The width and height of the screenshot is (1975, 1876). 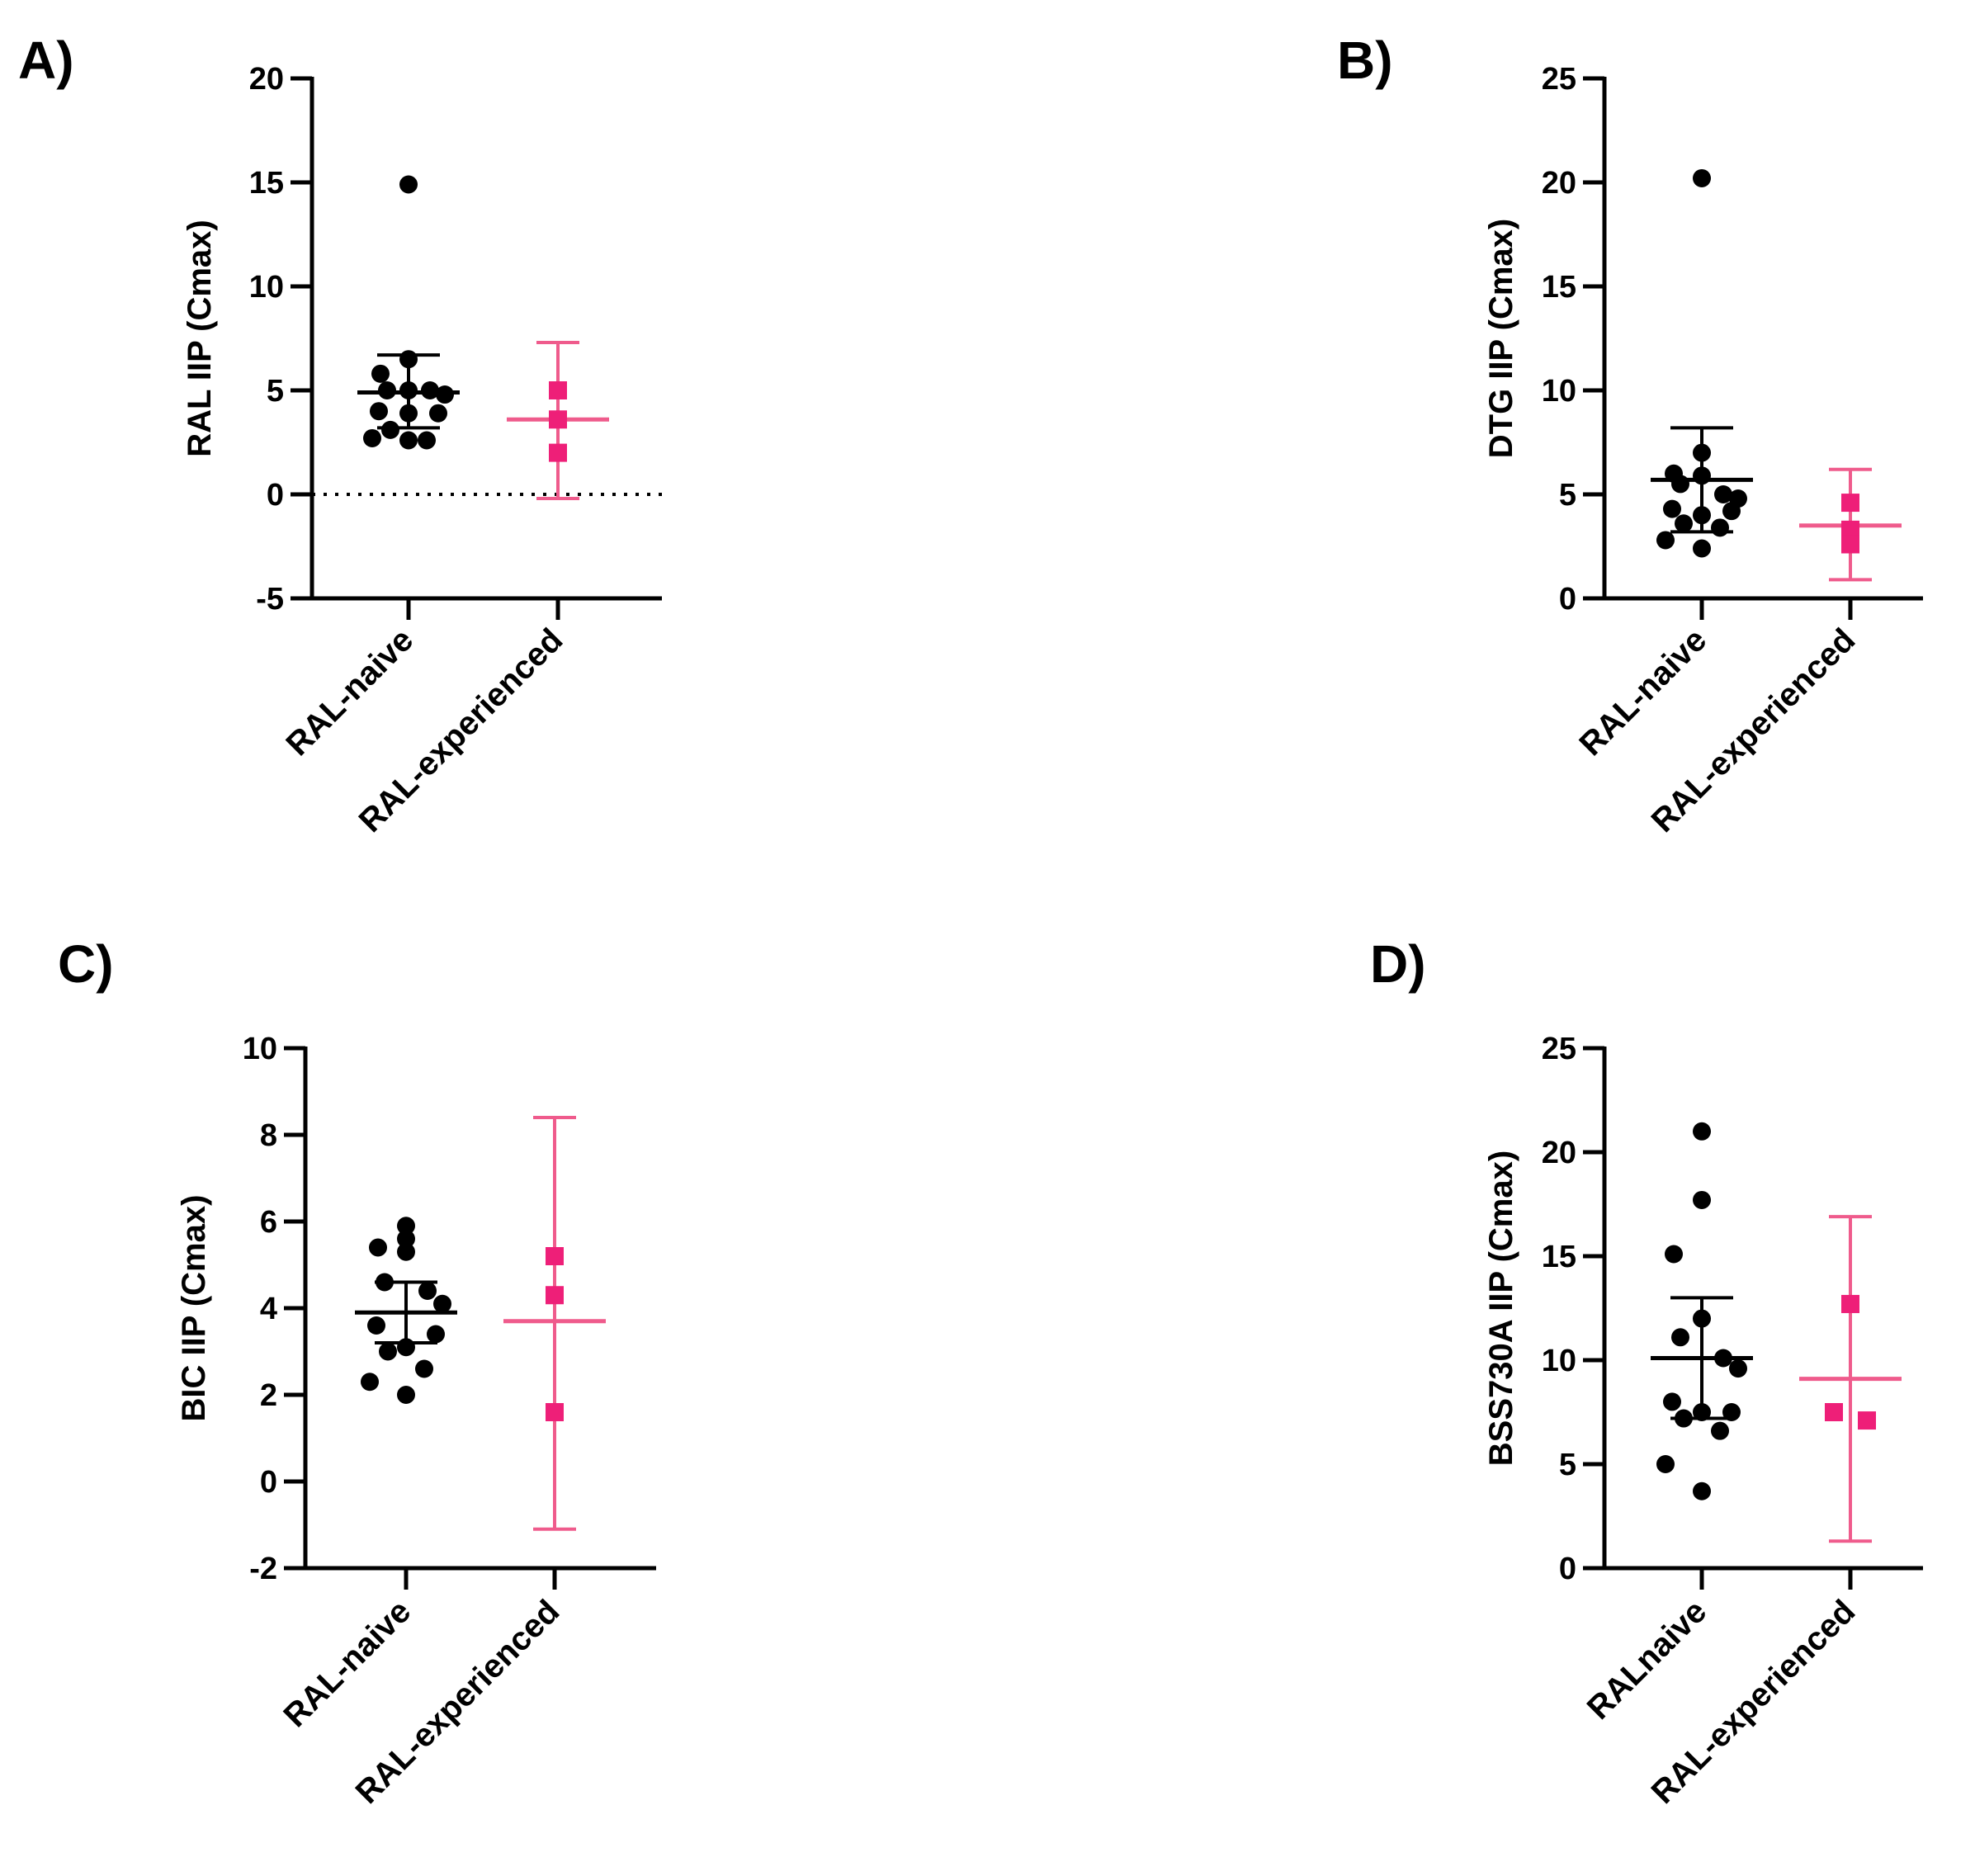 I want to click on y-tick-label: 2, so click(x=269, y=1395).